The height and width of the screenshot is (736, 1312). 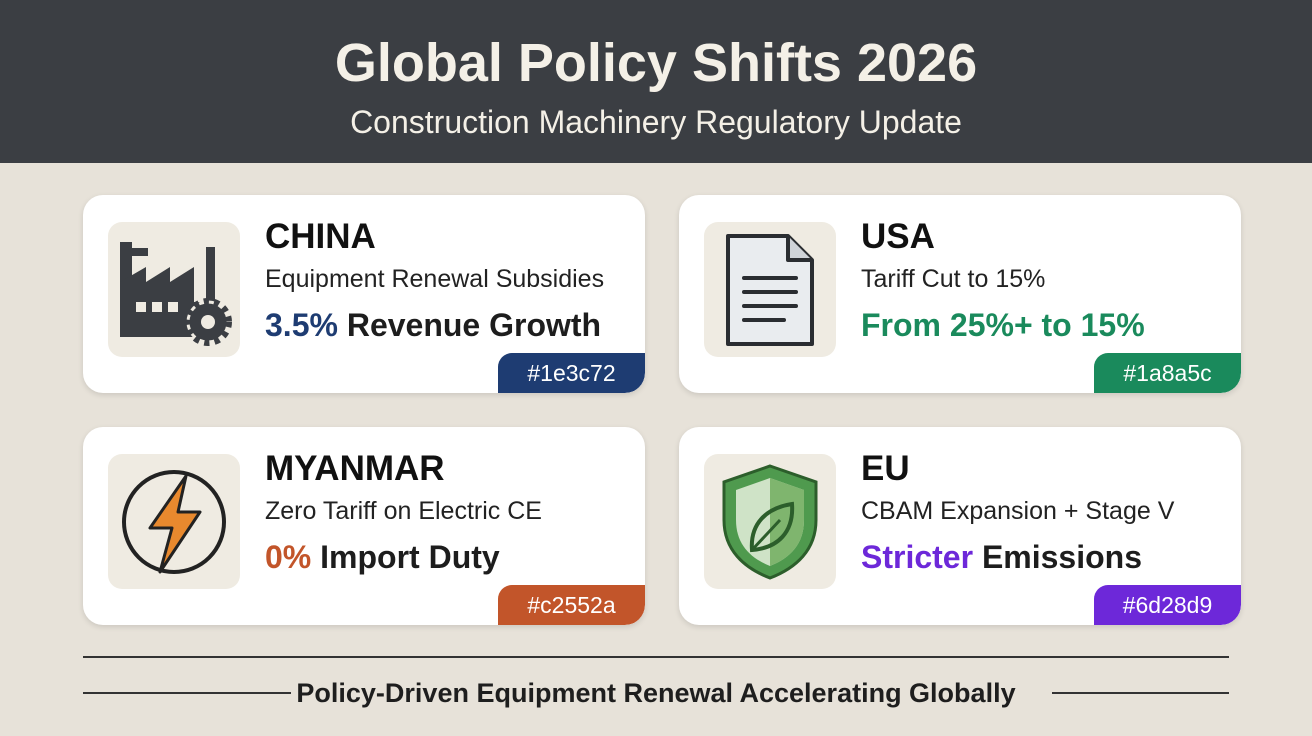 I want to click on color-tag: #1a8a5c, so click(x=1167, y=373).